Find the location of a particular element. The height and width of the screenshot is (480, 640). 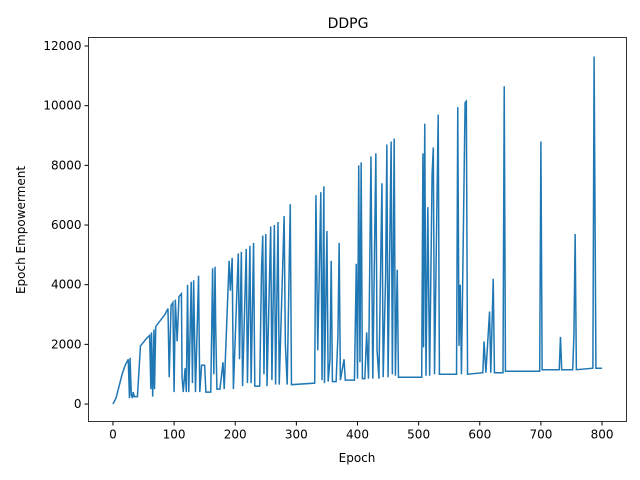

y-tick-label: 0 is located at coordinates (78, 404).